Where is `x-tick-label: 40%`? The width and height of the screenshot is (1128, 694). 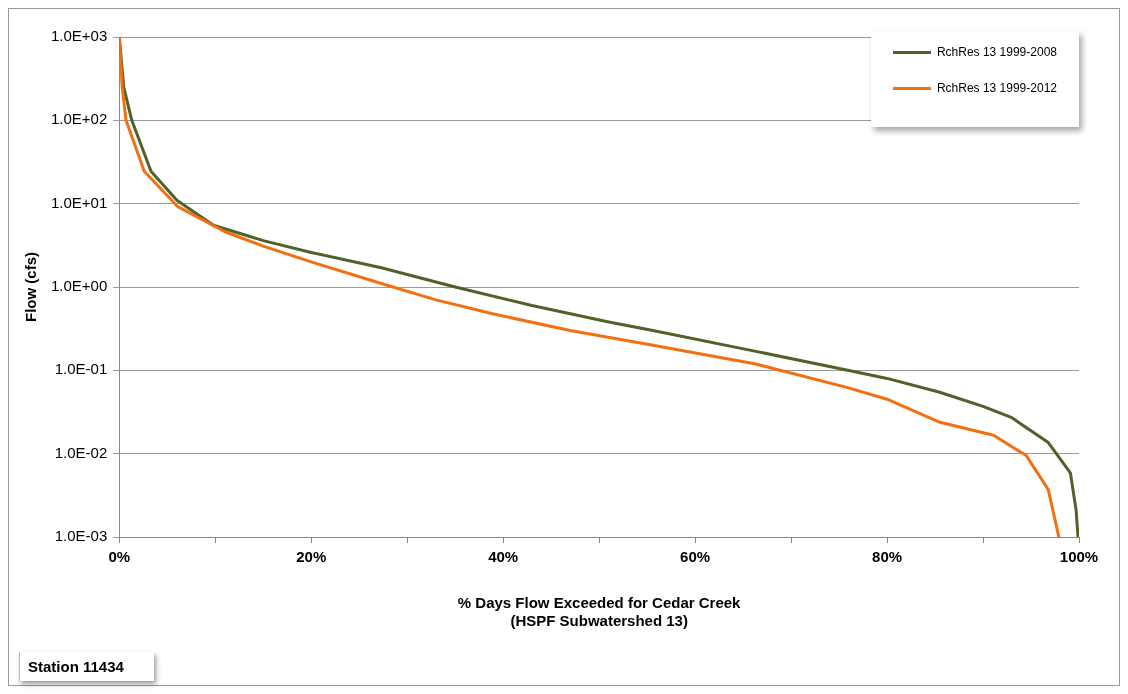
x-tick-label: 40% is located at coordinates (503, 557).